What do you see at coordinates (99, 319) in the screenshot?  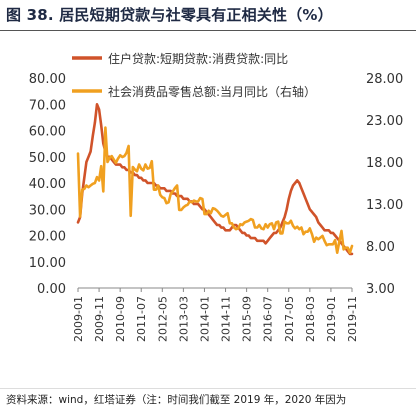 I see `x-tick-label: 2009-11` at bounding box center [99, 319].